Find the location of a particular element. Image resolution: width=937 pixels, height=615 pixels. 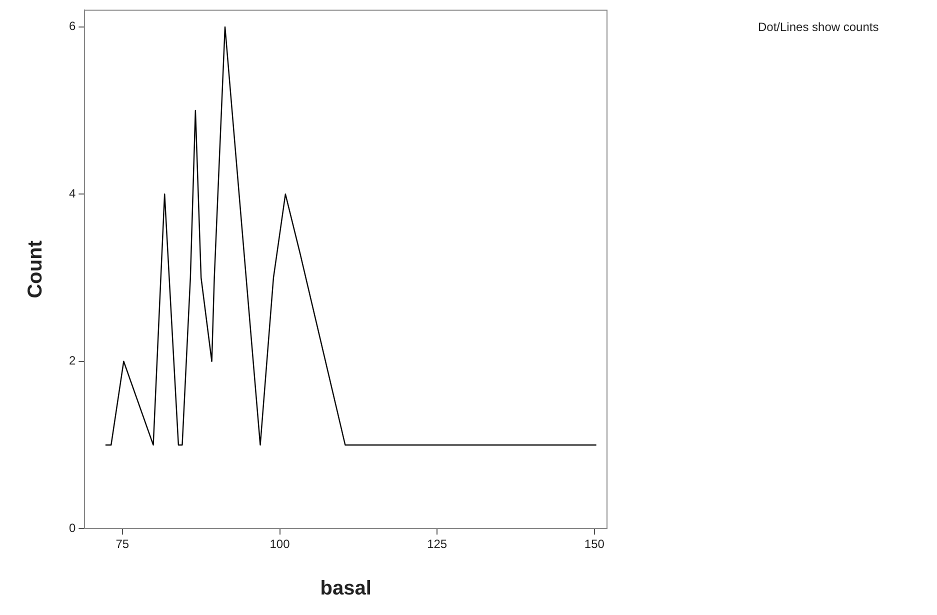

y-tick-label: 0 is located at coordinates (72, 527).